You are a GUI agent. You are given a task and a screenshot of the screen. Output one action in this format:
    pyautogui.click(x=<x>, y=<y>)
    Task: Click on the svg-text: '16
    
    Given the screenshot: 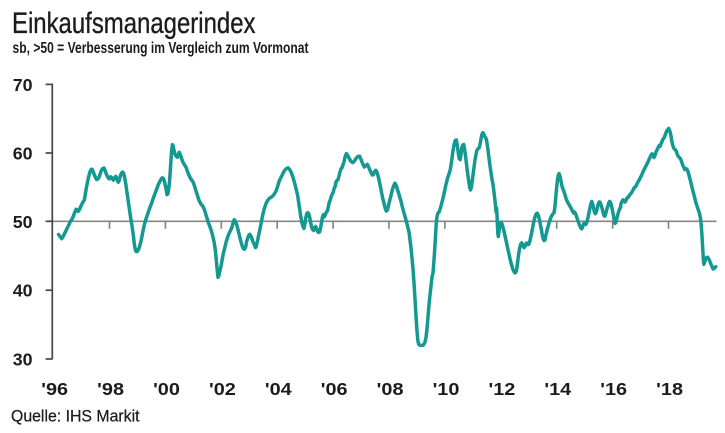 What is the action you would take?
    pyautogui.click(x=613, y=389)
    